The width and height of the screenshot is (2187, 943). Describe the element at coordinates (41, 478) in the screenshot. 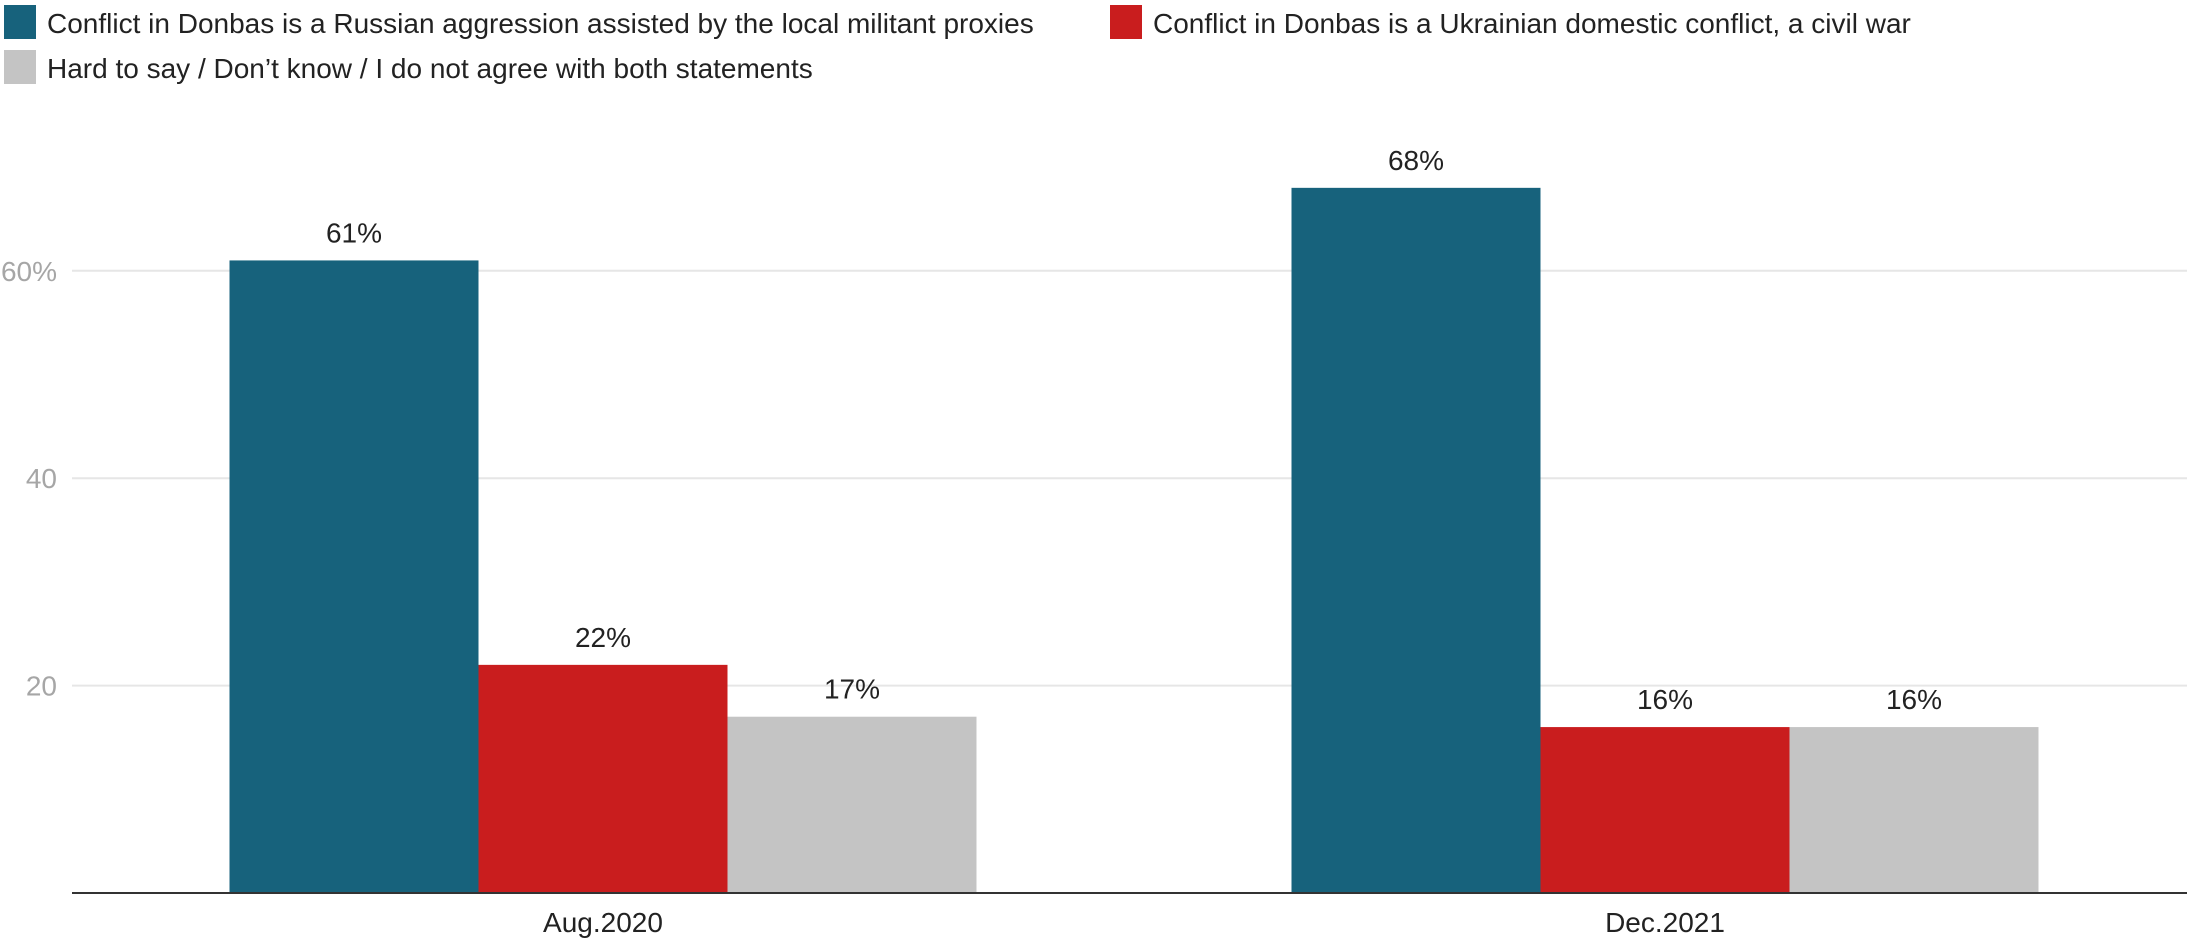

I see `y-tick-label-40: 40` at that location.